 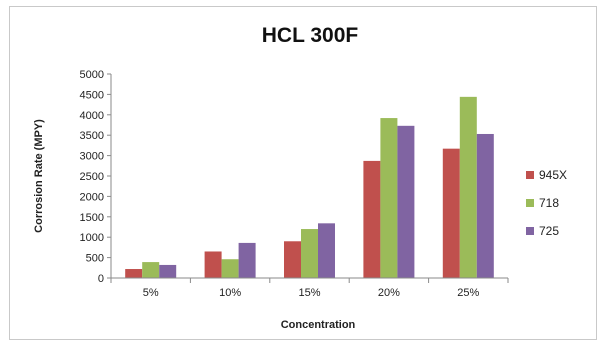 I want to click on x-tick-label: 5%, so click(x=151, y=293).